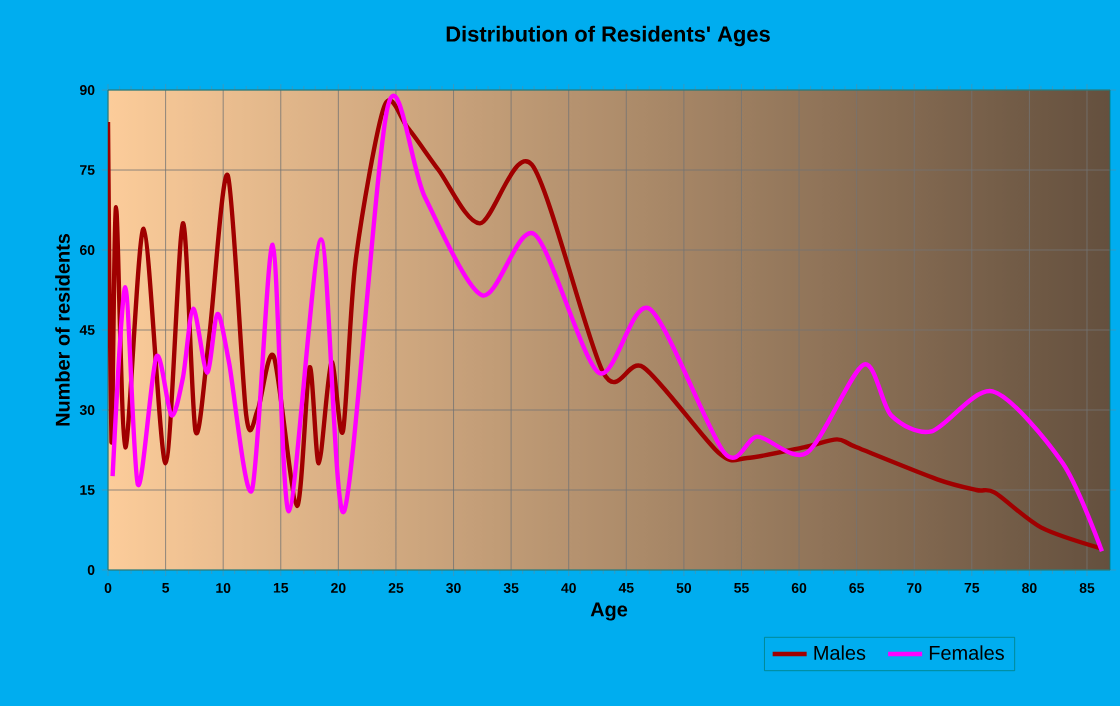  Describe the element at coordinates (840, 652) in the screenshot. I see `legend-label: Males` at that location.